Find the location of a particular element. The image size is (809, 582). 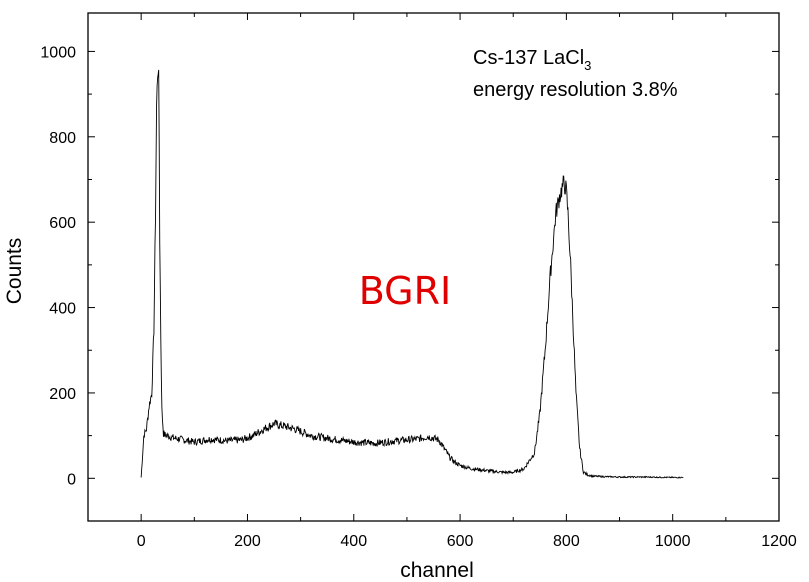

annotation-source: Cs-137 LaCl3 is located at coordinates (532, 60).